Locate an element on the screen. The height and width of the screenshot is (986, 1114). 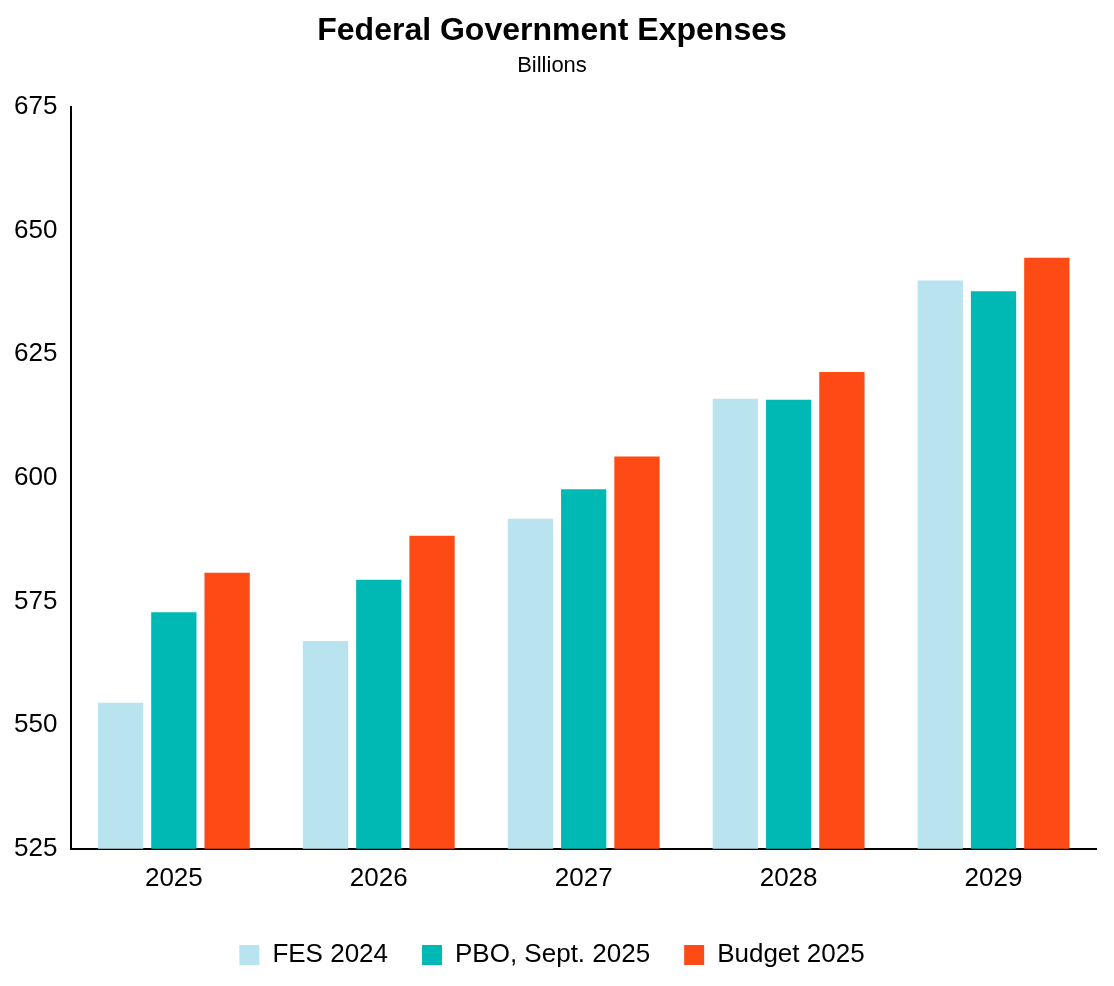
legend-label: PBO, Sept. 2025 is located at coordinates (553, 953).